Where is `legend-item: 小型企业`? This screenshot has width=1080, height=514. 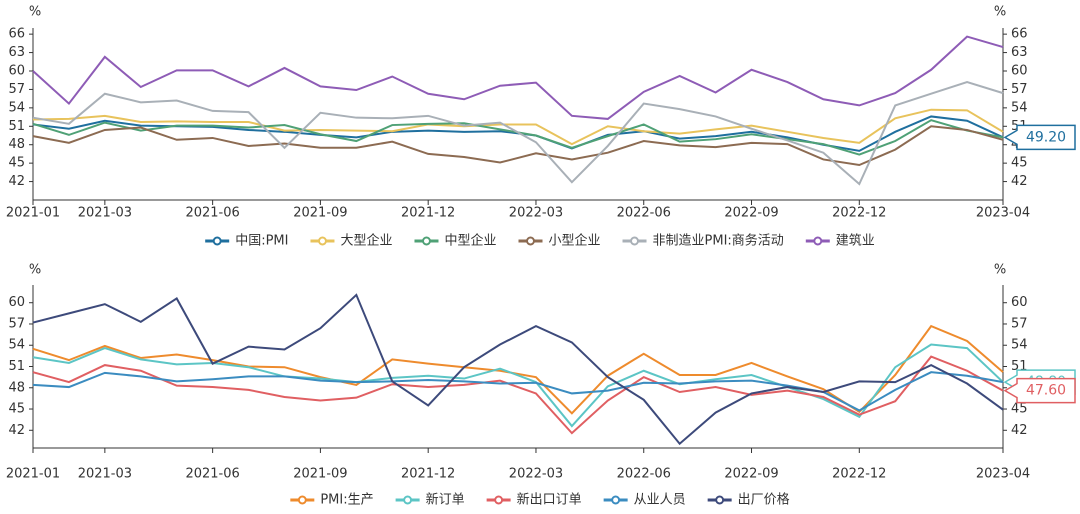
legend-item: 小型企业 is located at coordinates (559, 241).